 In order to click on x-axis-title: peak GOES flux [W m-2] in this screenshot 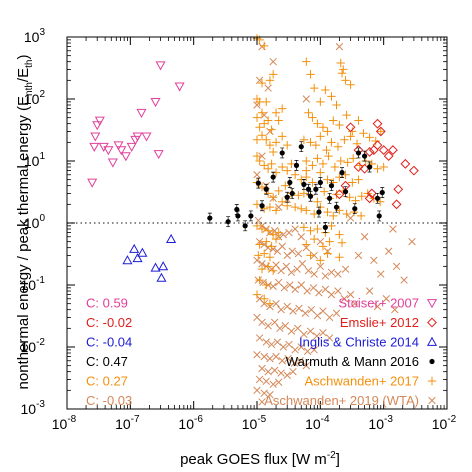, I will do `click(260, 459)`.